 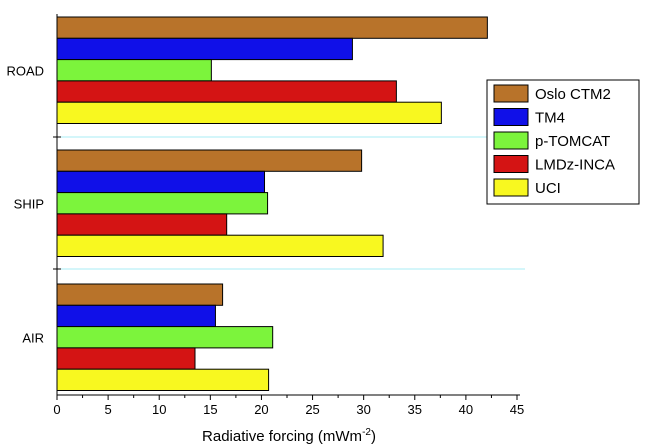 I want to click on x-tick-label: 5, so click(x=107, y=409).